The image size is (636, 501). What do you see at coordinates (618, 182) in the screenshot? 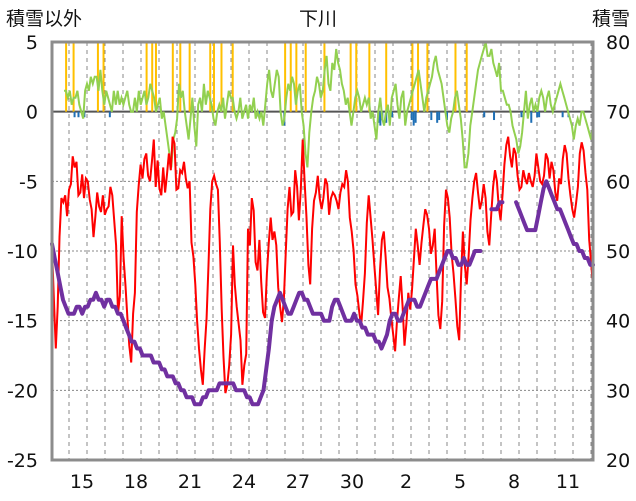
I see `right-tick-label: 60` at bounding box center [618, 182].